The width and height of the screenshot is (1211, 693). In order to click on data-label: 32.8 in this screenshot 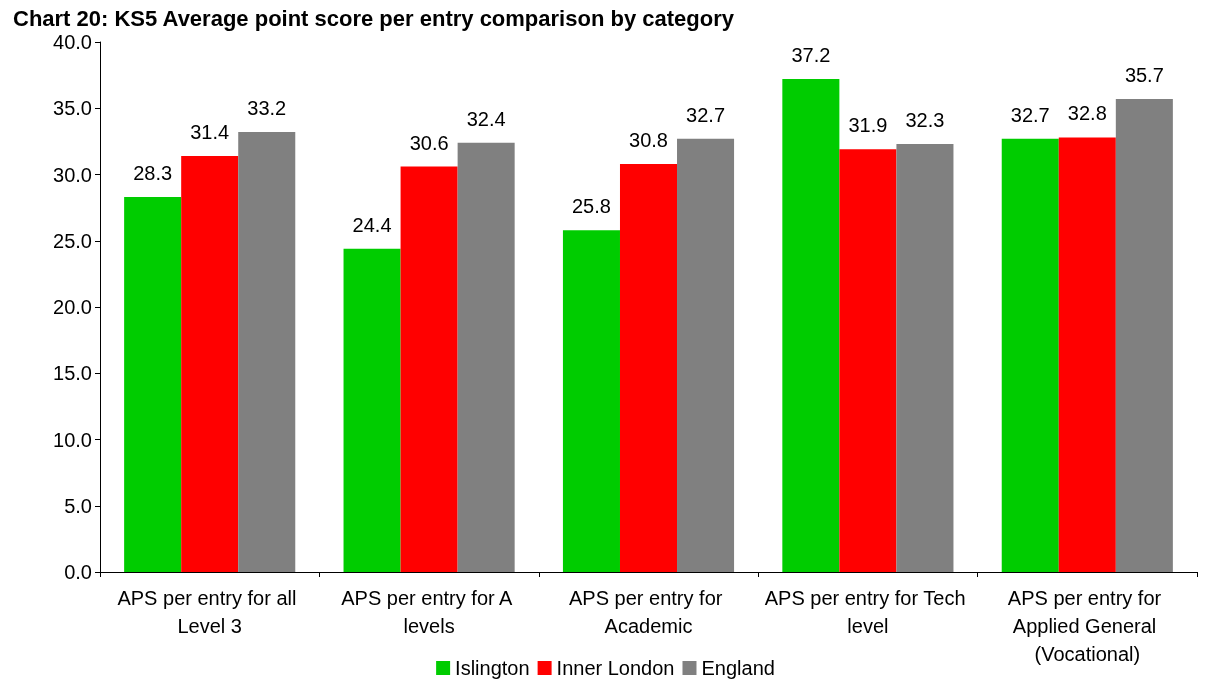, I will do `click(1087, 113)`.